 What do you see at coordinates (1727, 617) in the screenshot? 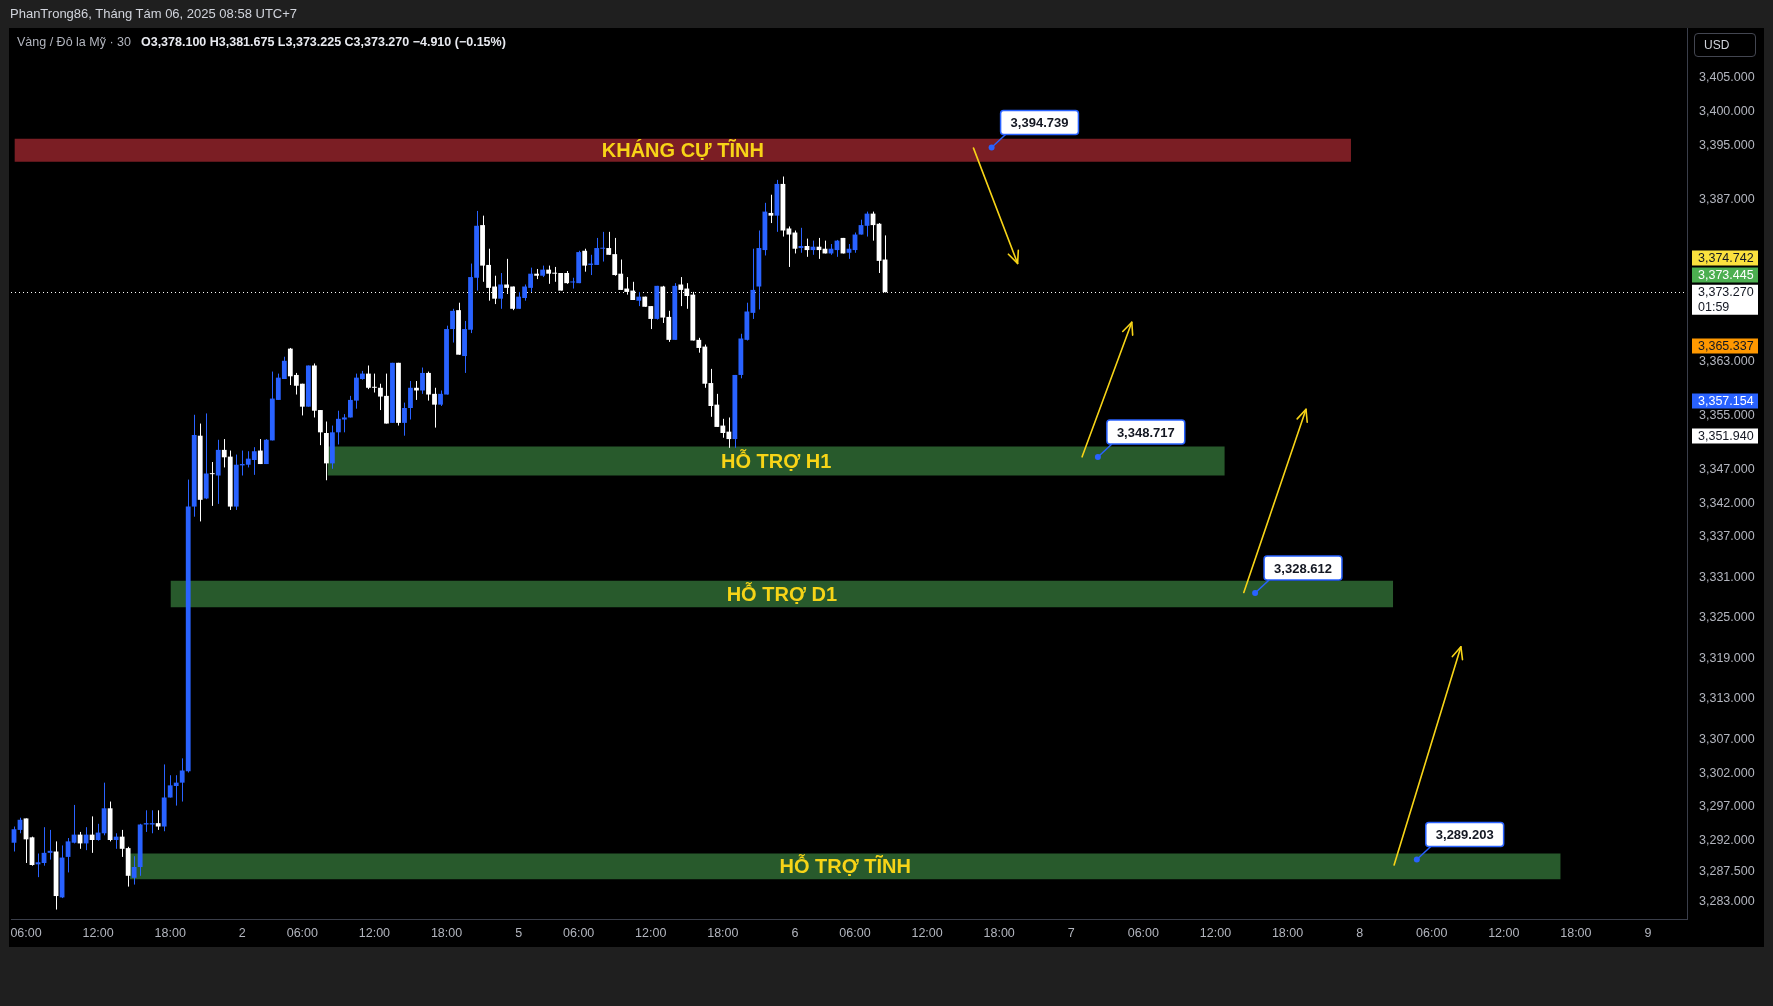
I see `y-tick-label: 3,325.000` at bounding box center [1727, 617].